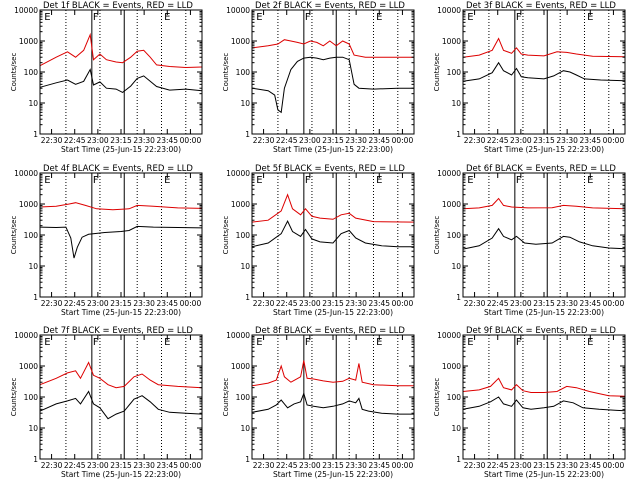 The width and height of the screenshot is (640, 480). I want to click on panel-title: Det 1f BLACK = Events, RED = LLD, so click(118, 6).